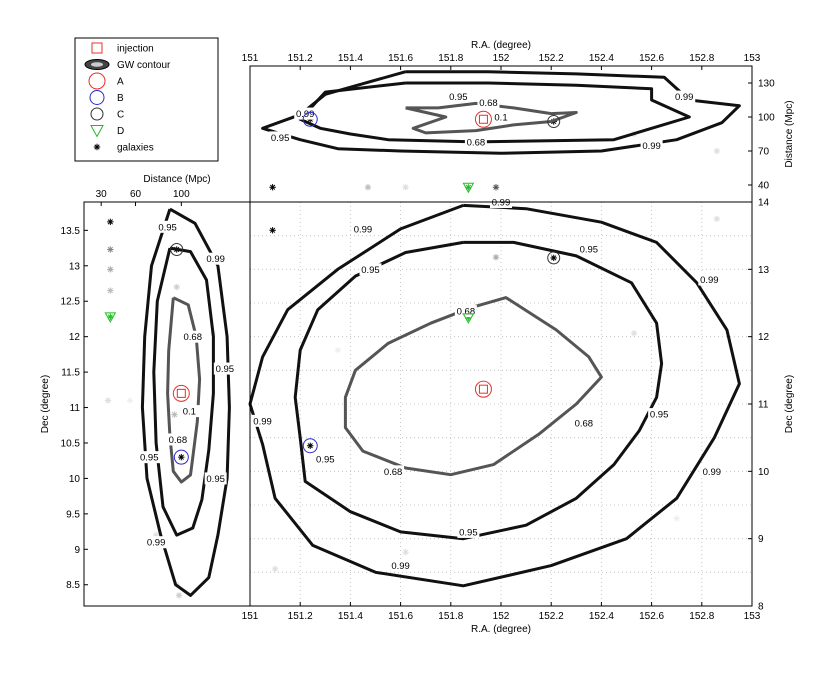 This screenshot has height=678, width=830. I want to click on top-x-axis-label: R.A. (degree), so click(501, 45).